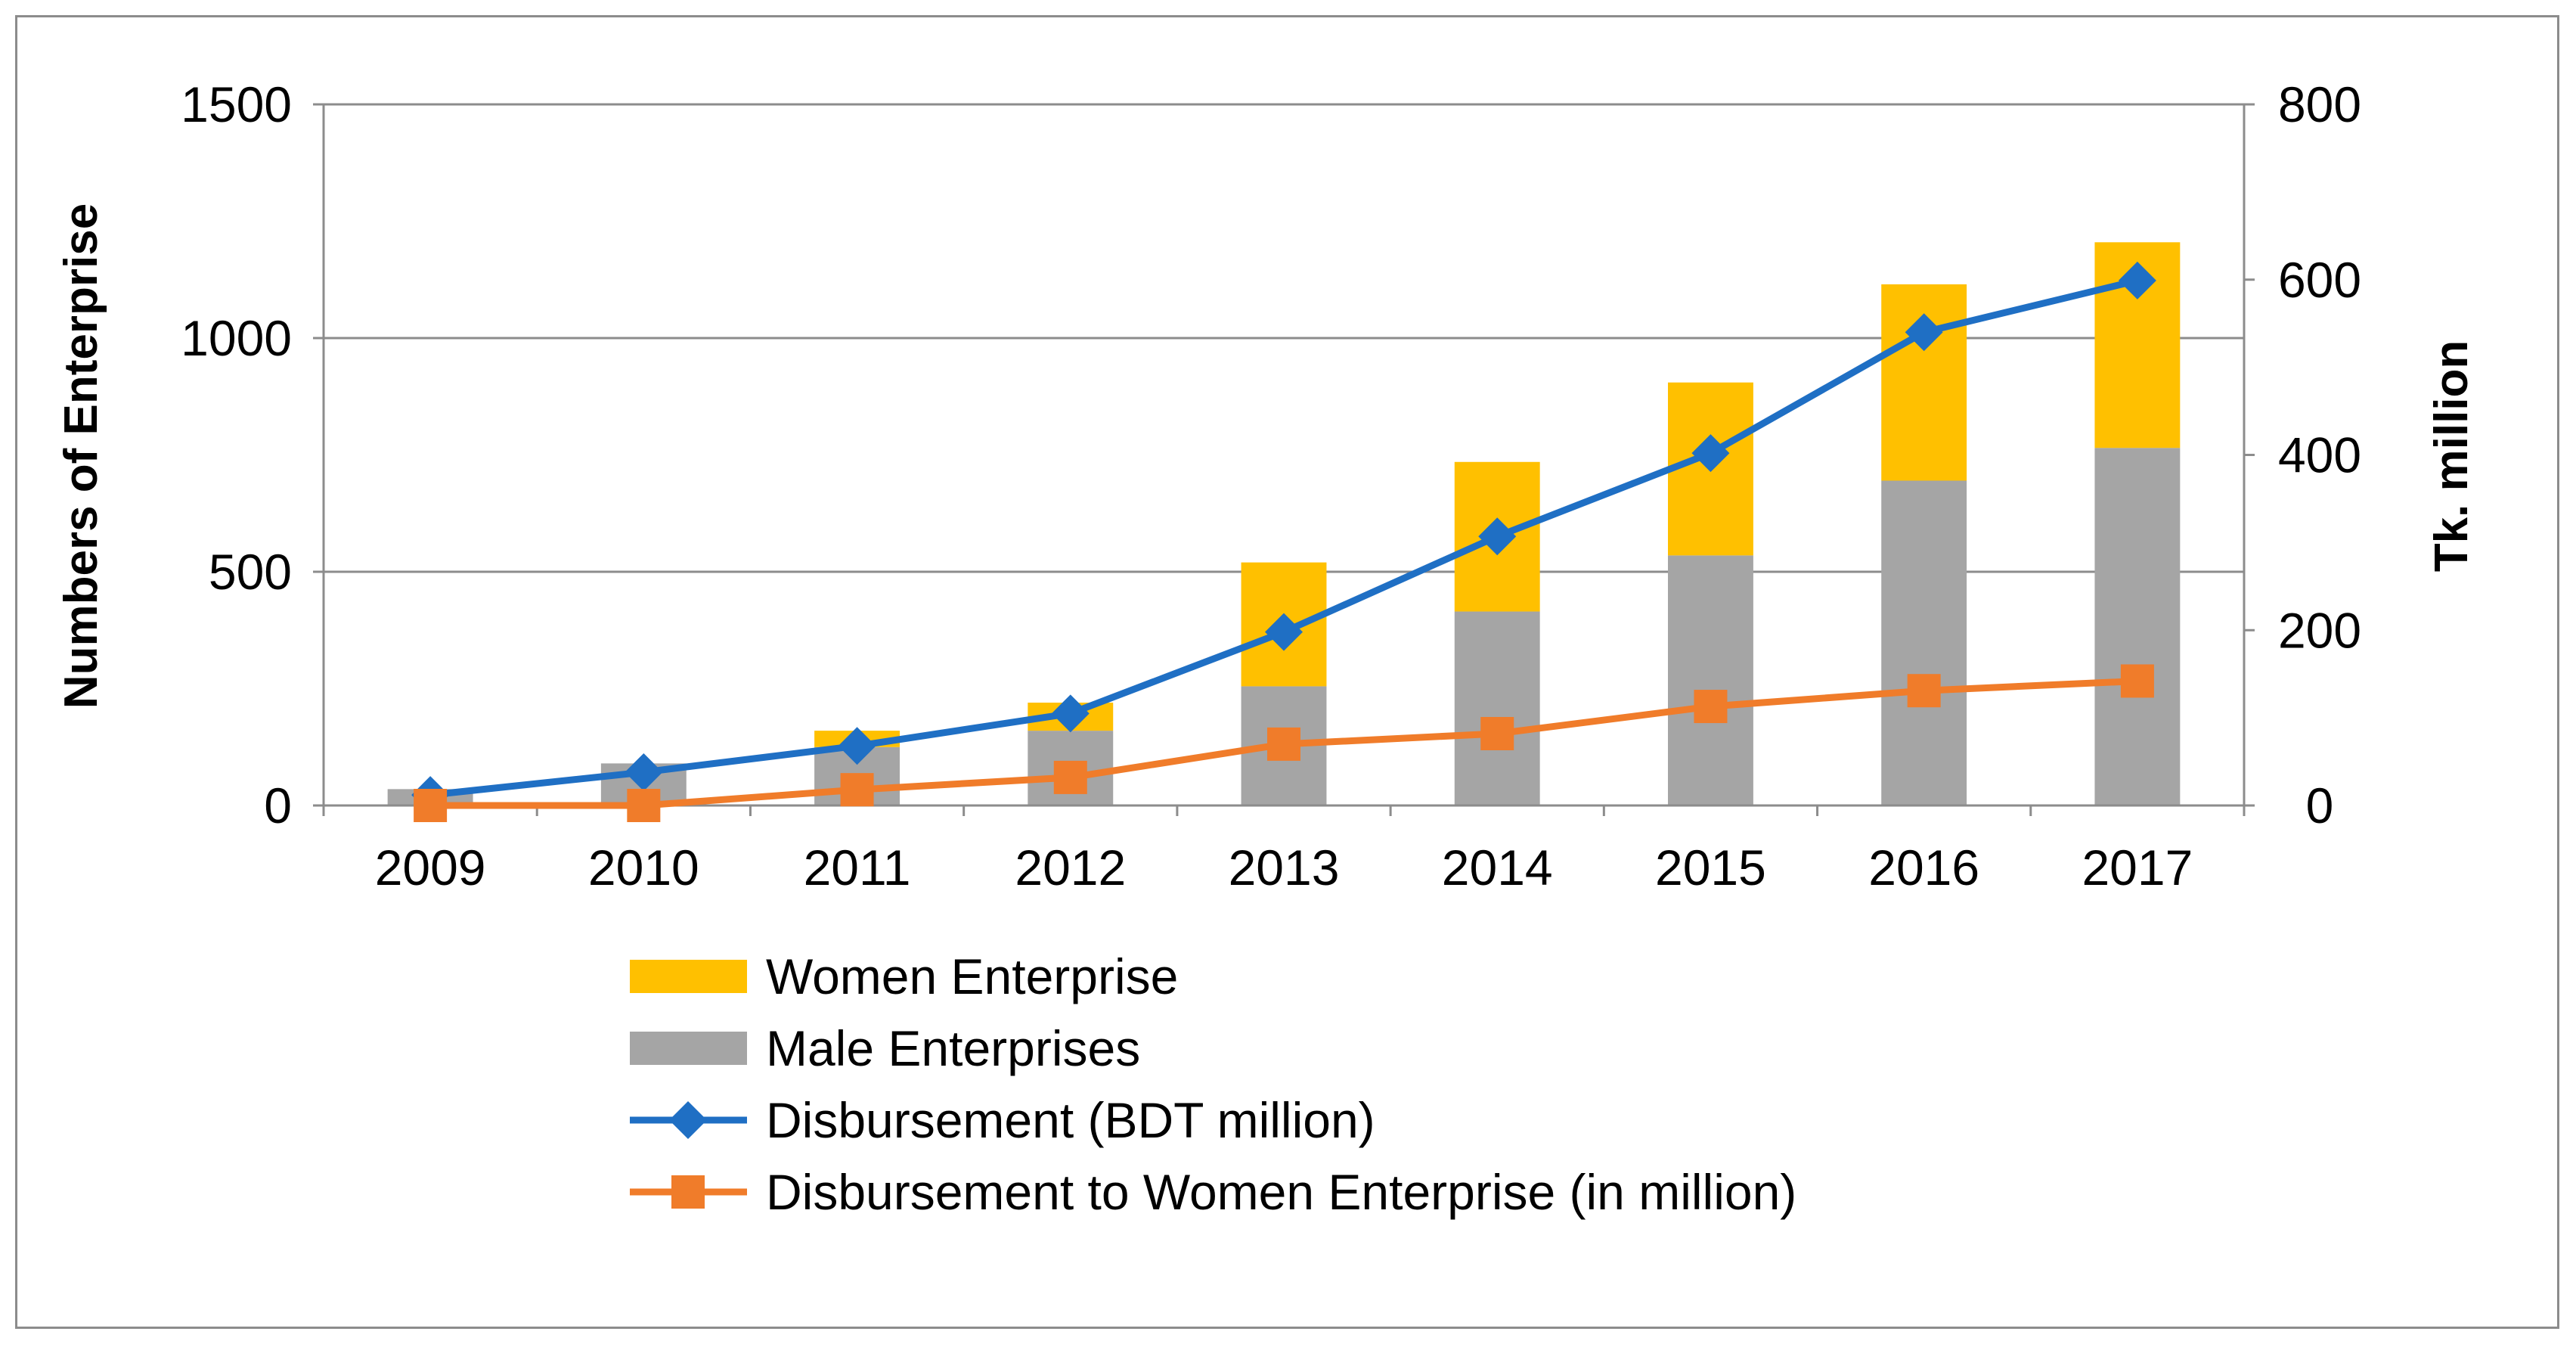 The image size is (2576, 1347). What do you see at coordinates (644, 805) in the screenshot?
I see `marker-disbursement-to-women-enterprise-in-million-2010` at bounding box center [644, 805].